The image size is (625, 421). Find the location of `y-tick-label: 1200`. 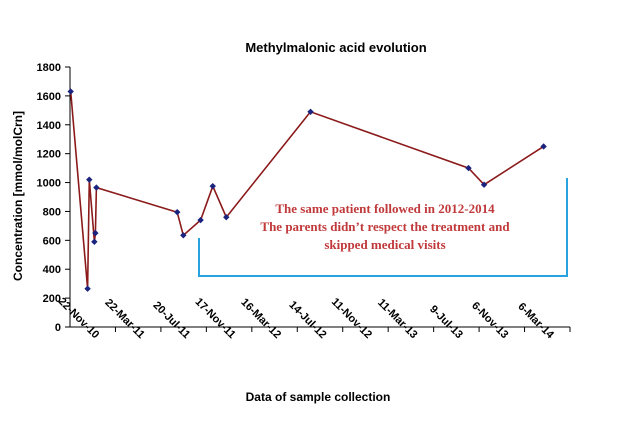

y-tick-label: 1200 is located at coordinates (49, 155).